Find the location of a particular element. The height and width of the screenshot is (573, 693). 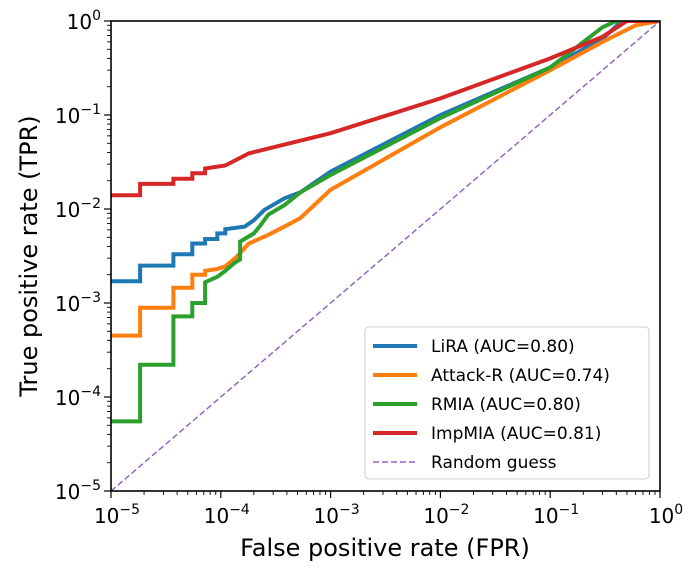

y-tick-label: 10⁻² is located at coordinates (78, 209).